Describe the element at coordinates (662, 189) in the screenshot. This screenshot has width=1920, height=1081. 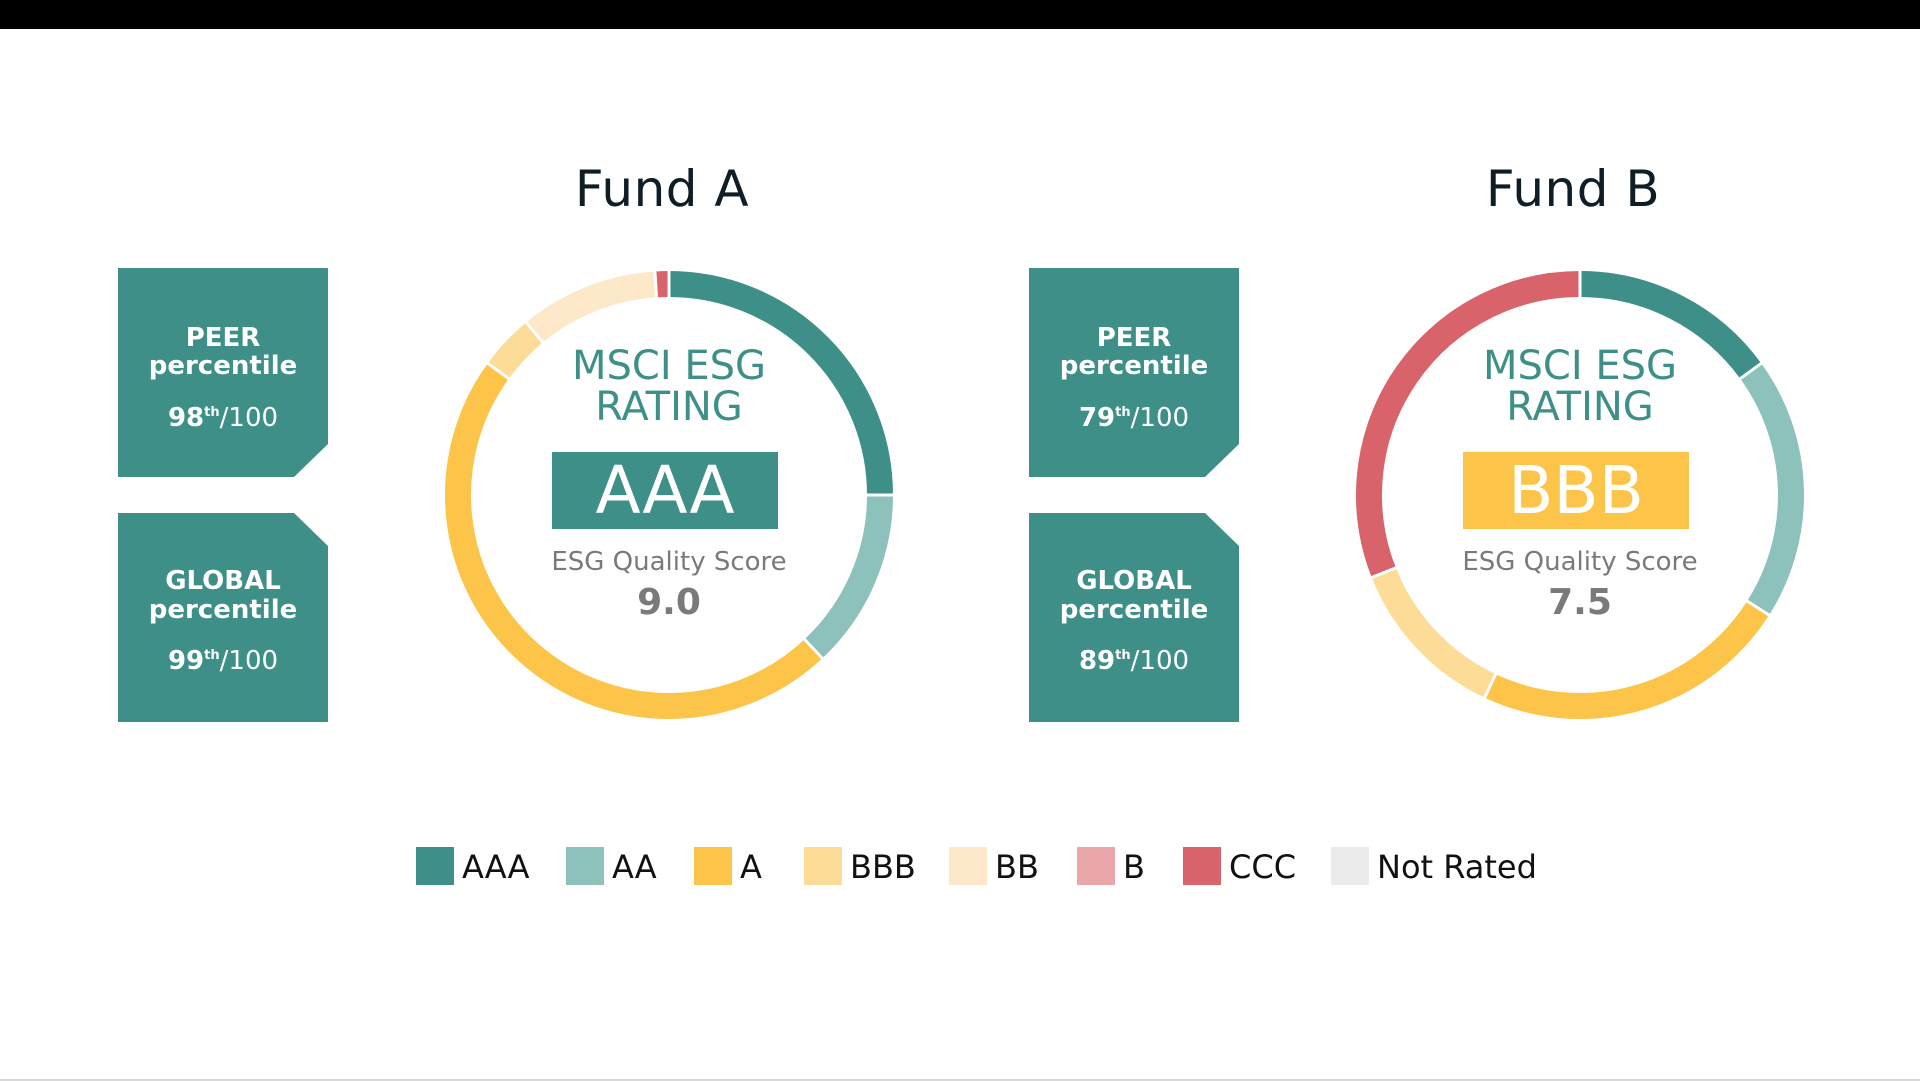
I see `fund-a-title: Fund A` at that location.